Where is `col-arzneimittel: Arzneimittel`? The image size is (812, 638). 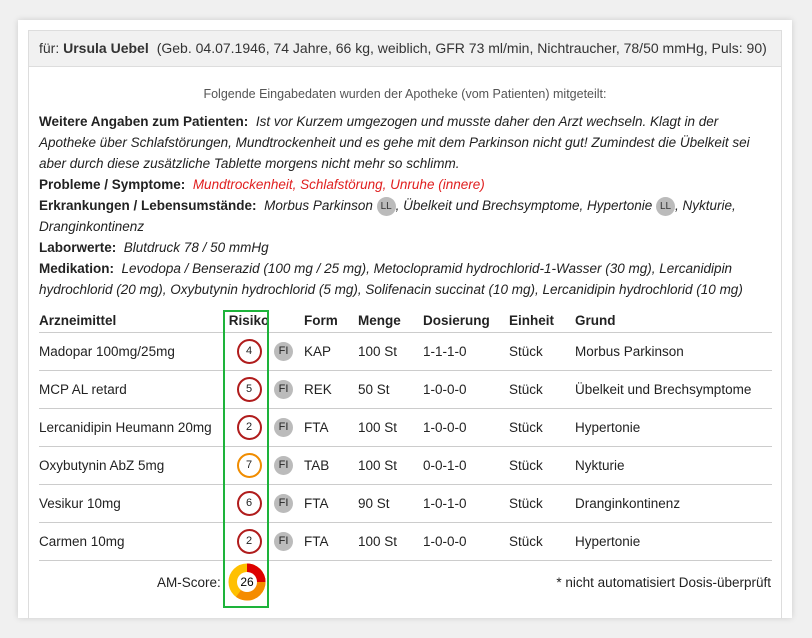 col-arzneimittel: Arzneimittel is located at coordinates (131, 320).